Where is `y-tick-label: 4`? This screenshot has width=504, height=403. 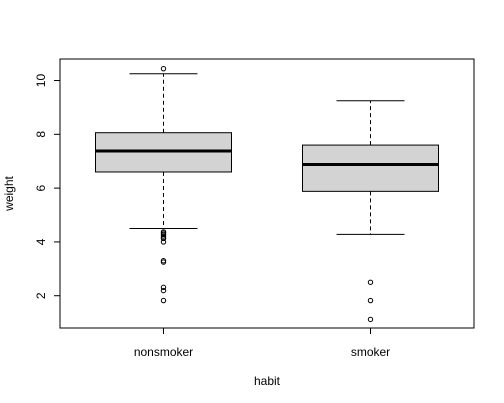
y-tick-label: 4 is located at coordinates (41, 241).